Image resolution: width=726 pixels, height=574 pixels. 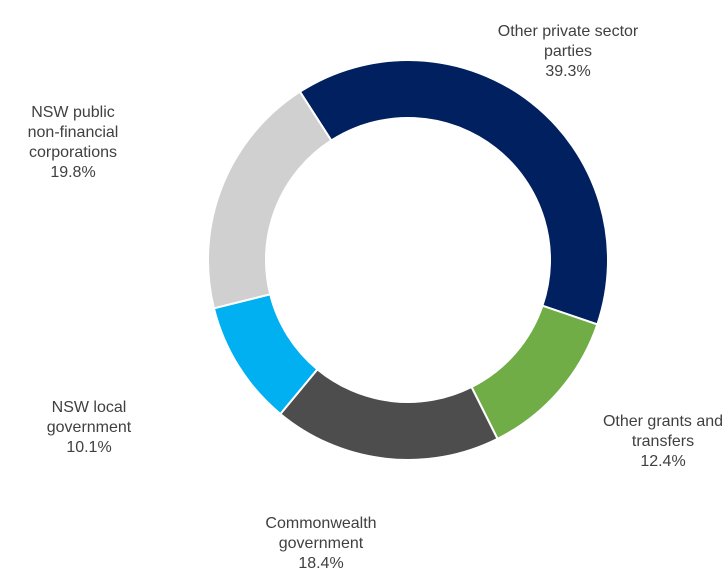 I want to click on slice-name-line: parties, so click(x=568, y=51).